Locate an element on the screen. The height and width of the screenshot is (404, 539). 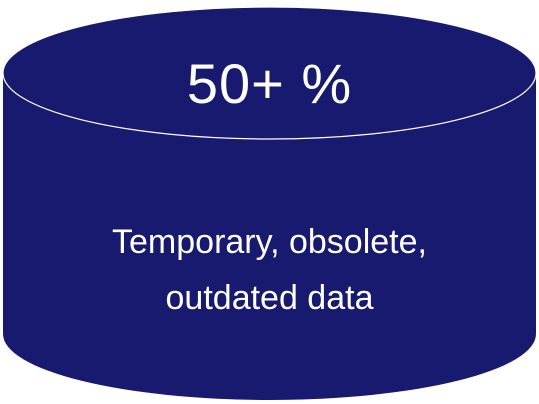
description-line-2: outdated data is located at coordinates (269, 298).